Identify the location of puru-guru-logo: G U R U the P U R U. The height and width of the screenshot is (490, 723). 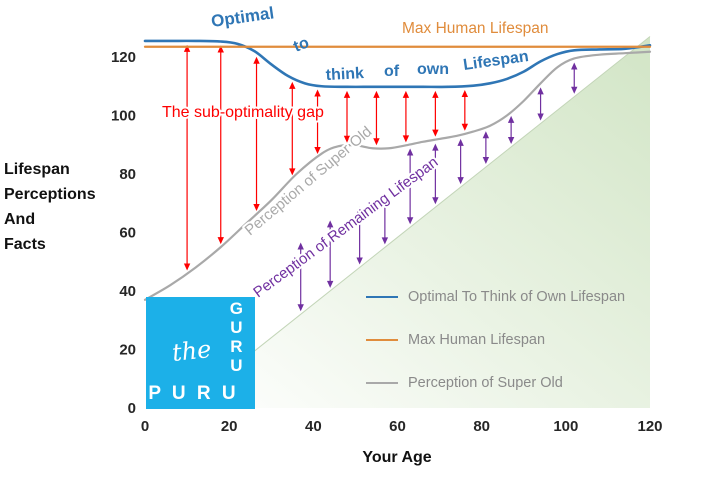
(200, 353).